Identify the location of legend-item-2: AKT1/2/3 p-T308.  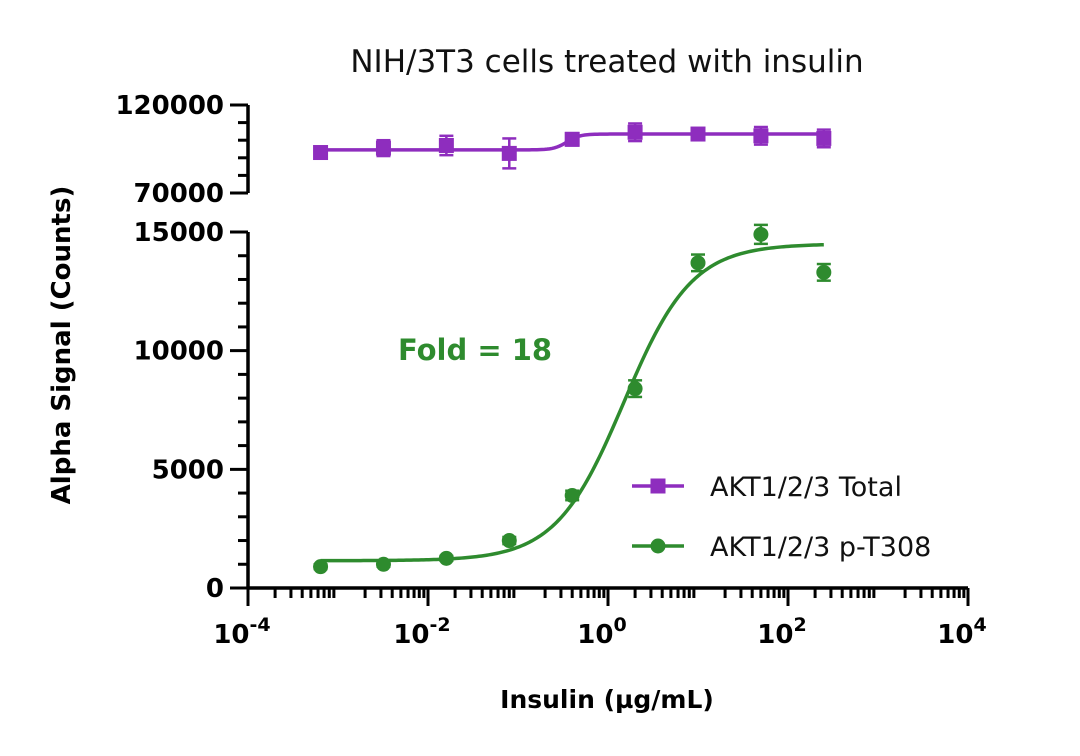
(781, 547).